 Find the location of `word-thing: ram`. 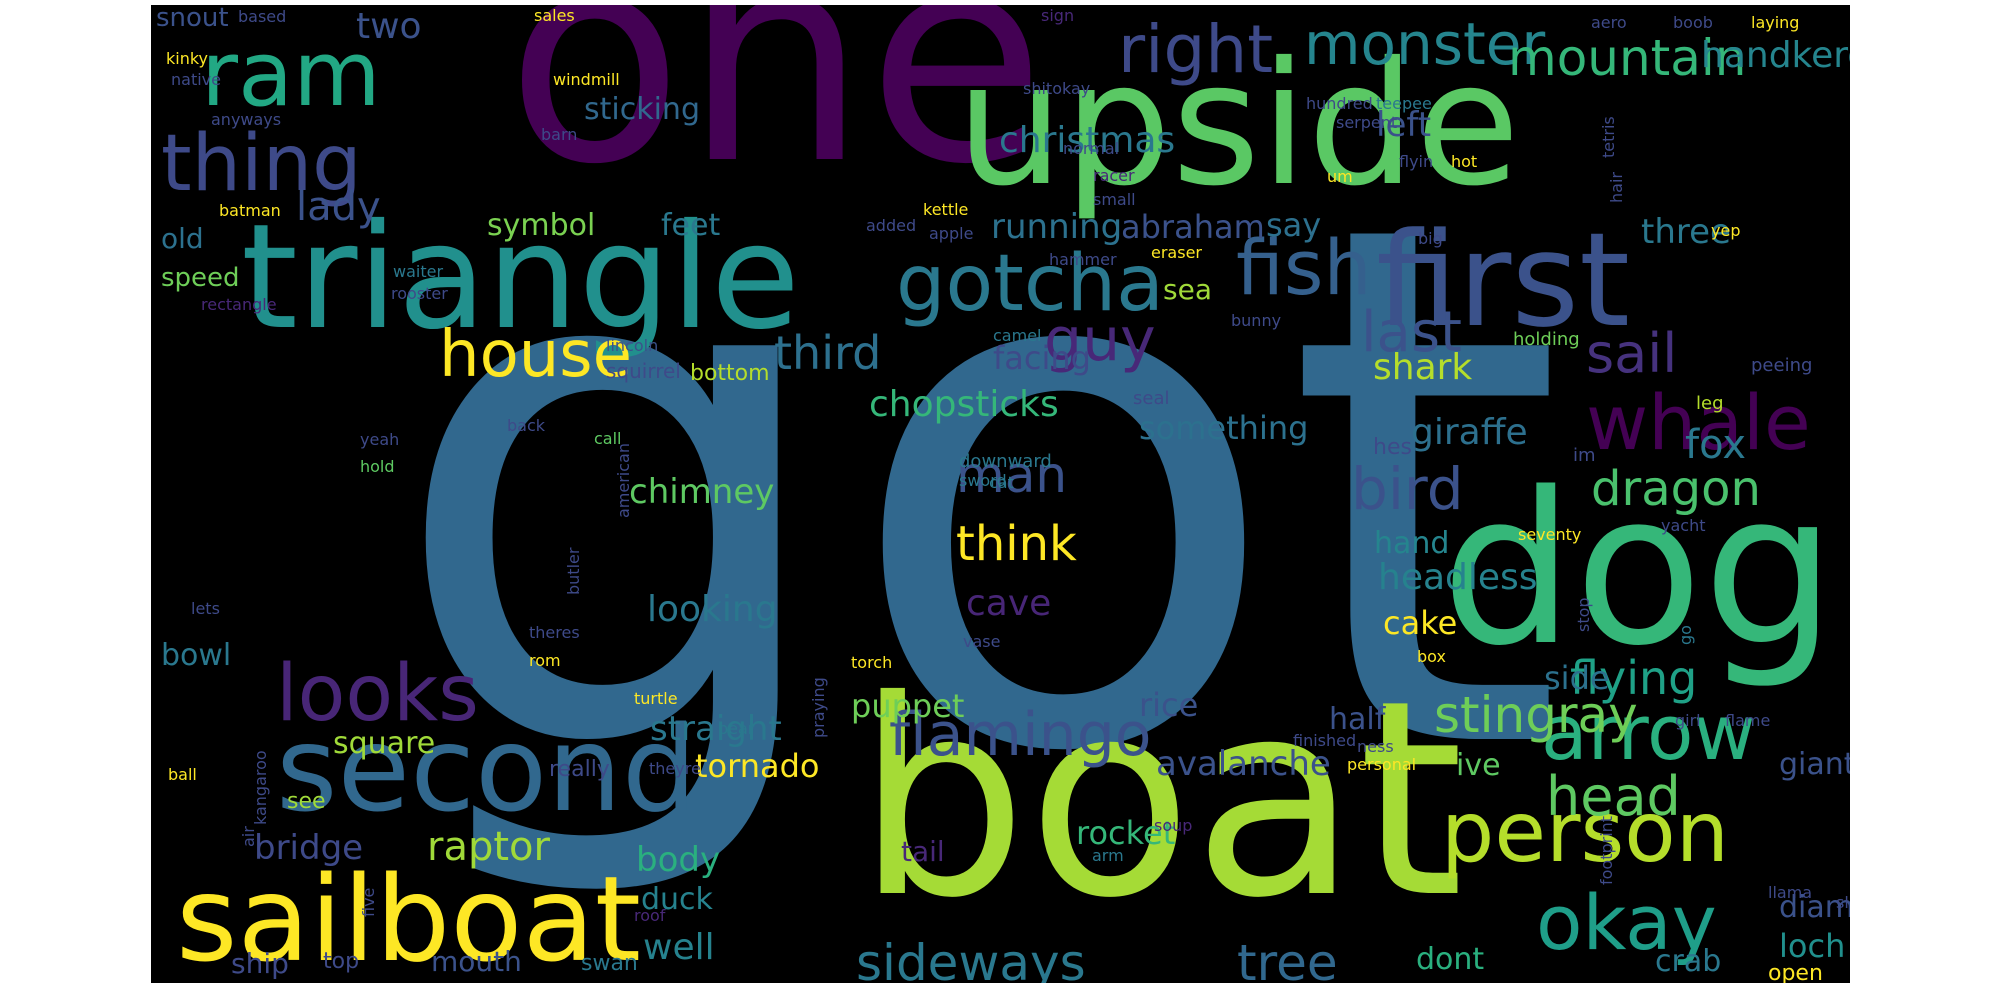

word-thing: ram is located at coordinates (291, 74).